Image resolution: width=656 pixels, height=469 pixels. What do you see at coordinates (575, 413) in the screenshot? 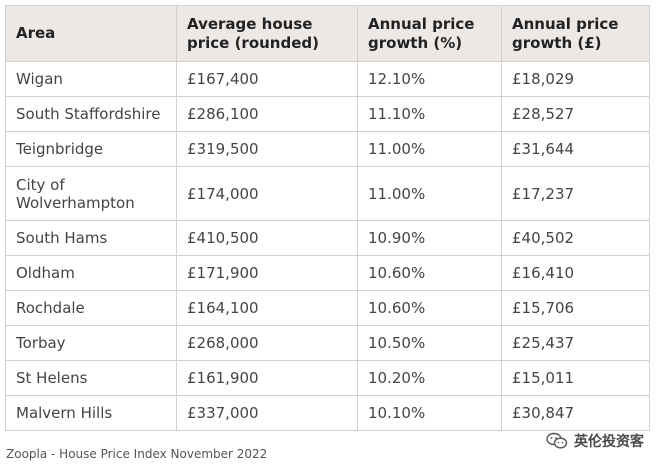
I see `cell-growth-pounds: £30,847` at bounding box center [575, 413].